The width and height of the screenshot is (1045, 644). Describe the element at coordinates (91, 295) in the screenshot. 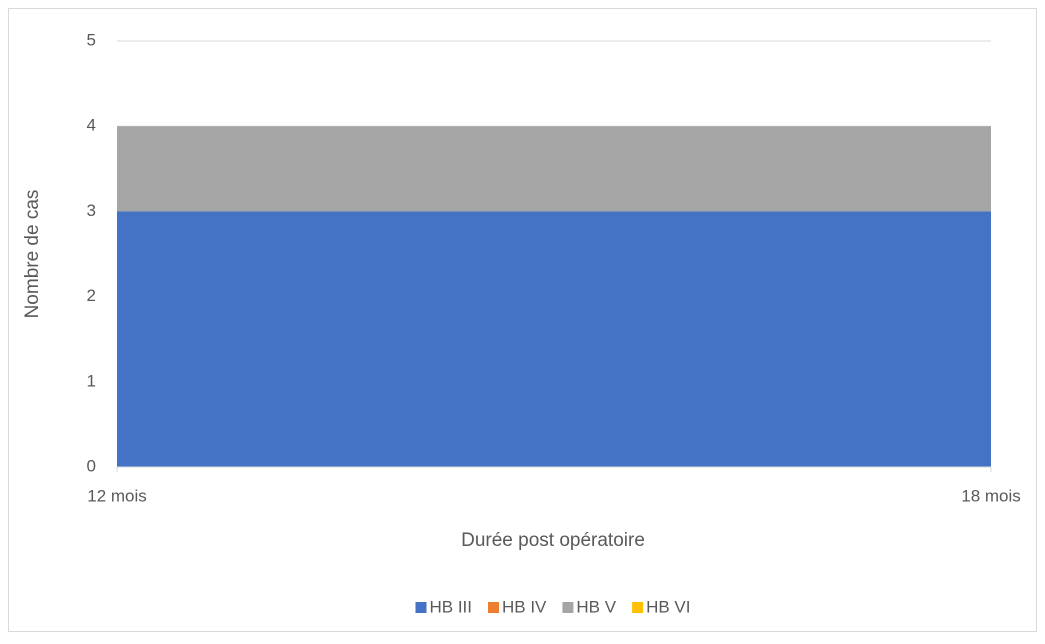

I see `y-tick-label: 2` at that location.